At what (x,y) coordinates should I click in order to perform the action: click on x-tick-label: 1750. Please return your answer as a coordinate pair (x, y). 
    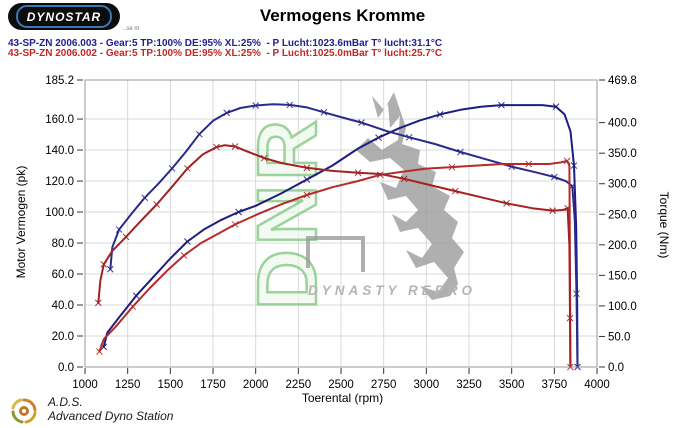
    Looking at the image, I should click on (213, 385).